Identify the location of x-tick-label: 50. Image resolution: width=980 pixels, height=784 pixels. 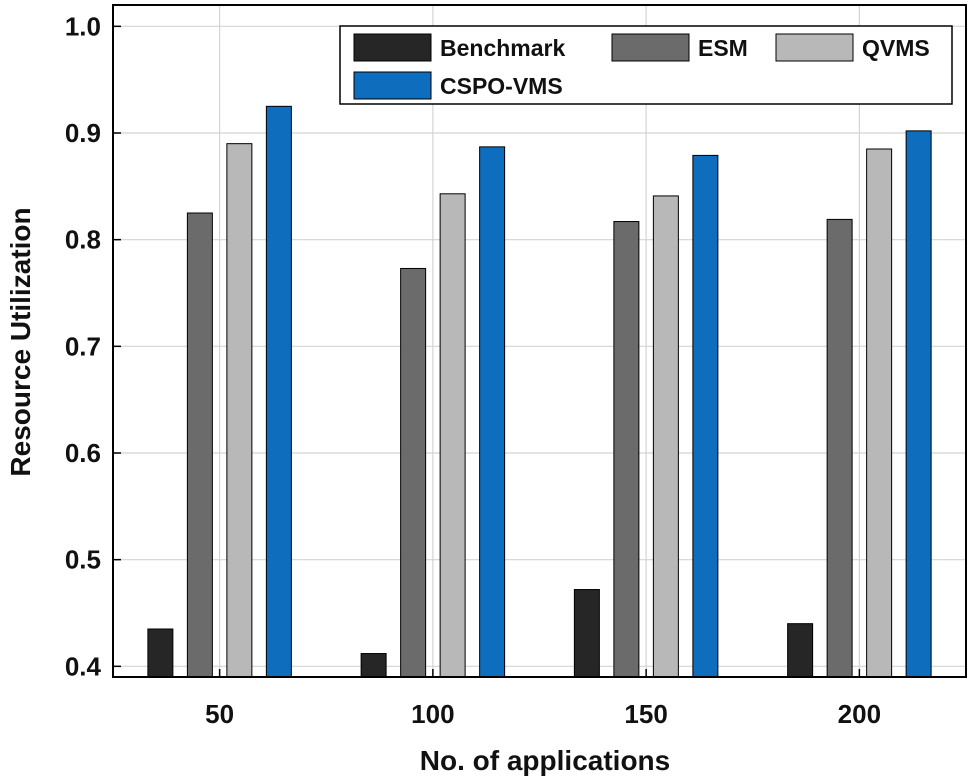
(219, 714).